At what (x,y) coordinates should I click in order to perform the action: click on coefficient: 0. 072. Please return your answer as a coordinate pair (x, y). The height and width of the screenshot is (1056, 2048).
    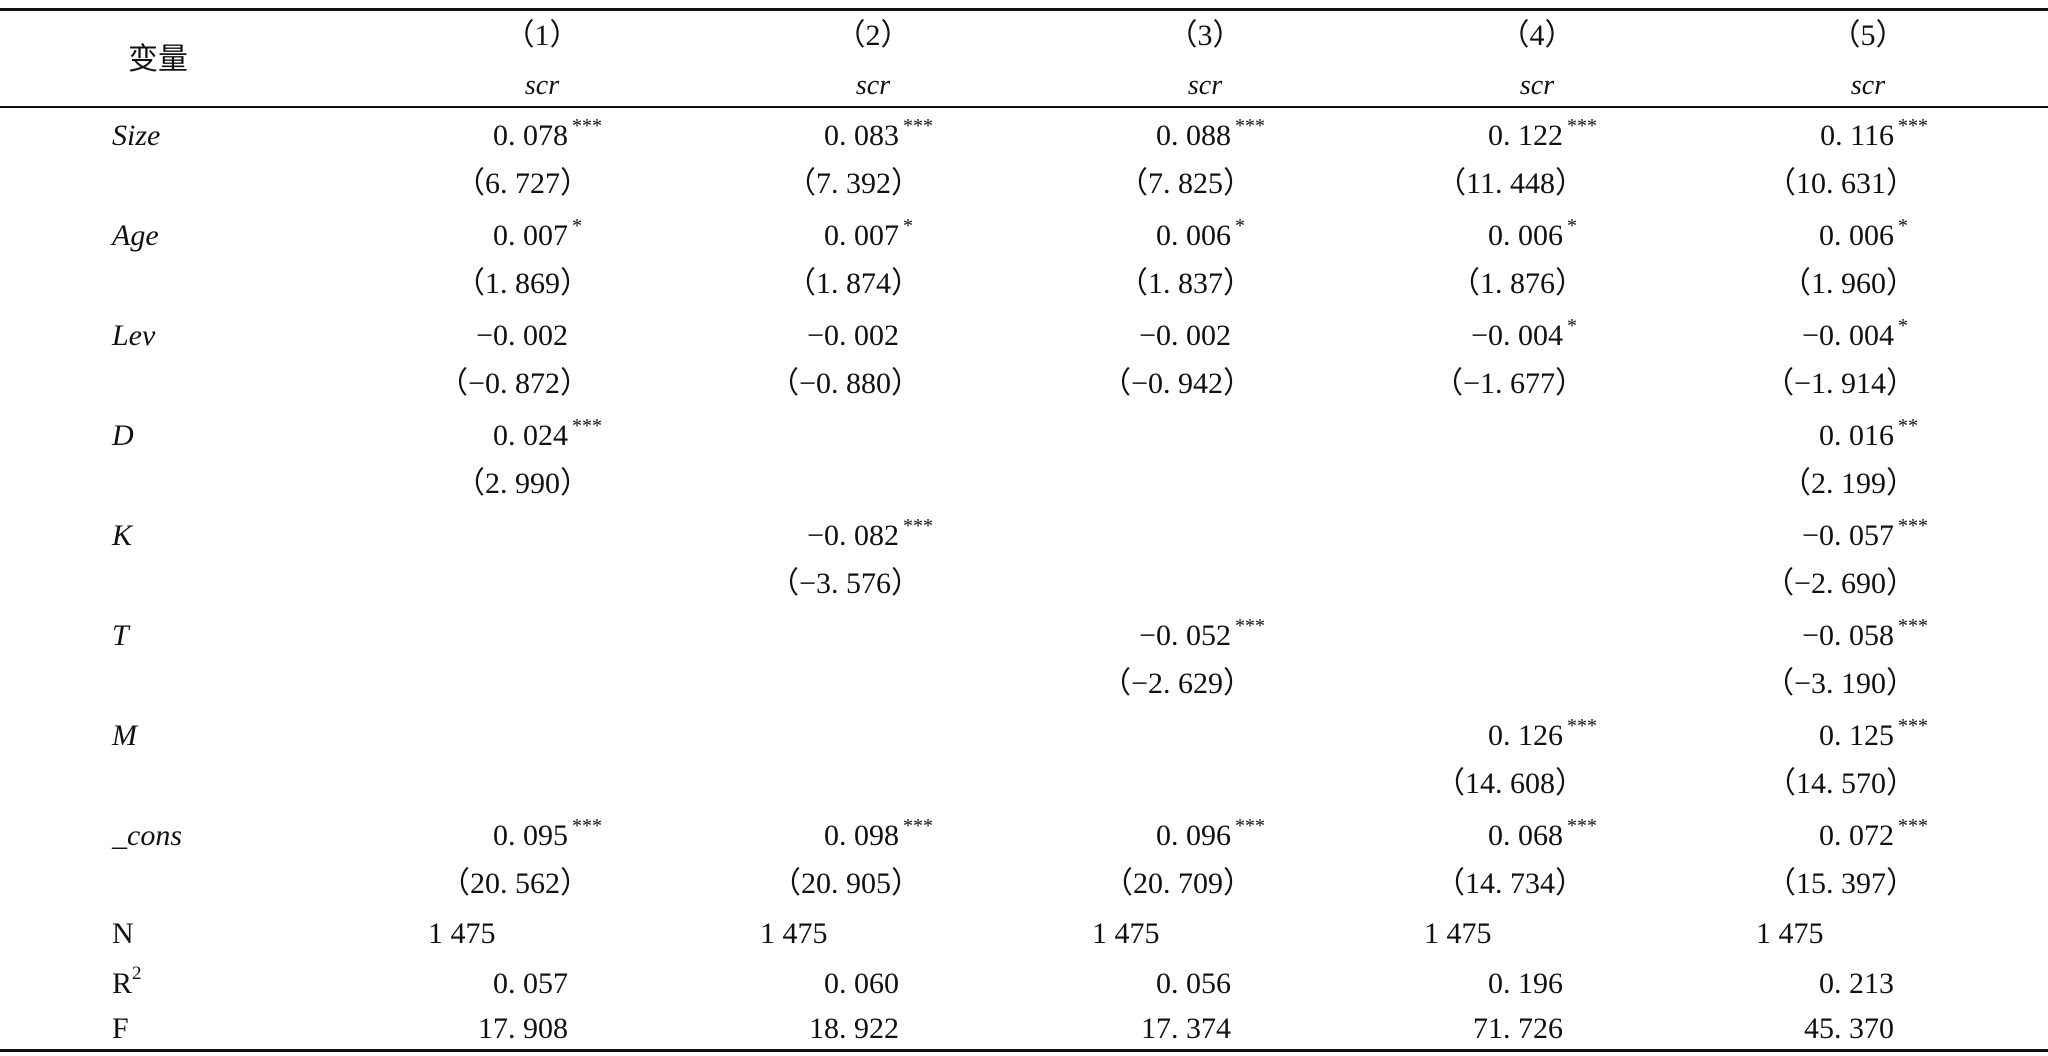
    Looking at the image, I should click on (1856, 835).